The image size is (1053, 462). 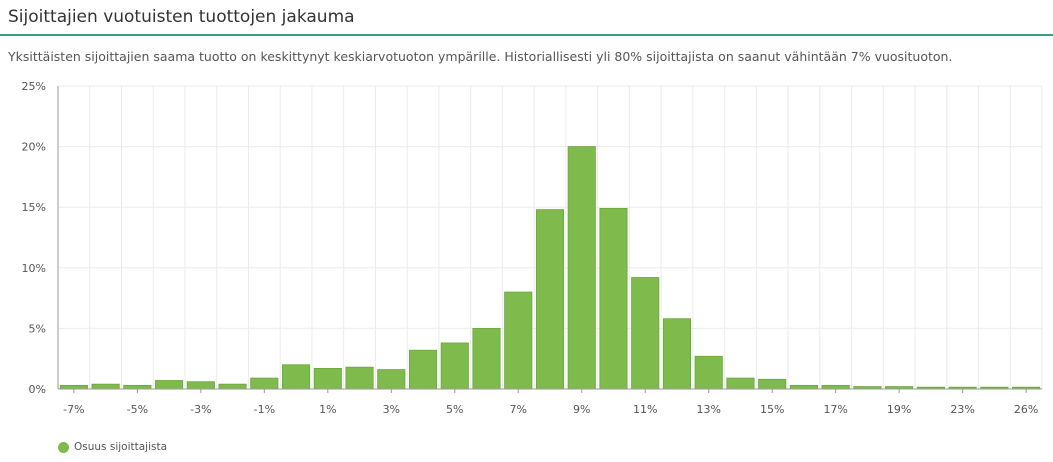 What do you see at coordinates (581, 268) in the screenshot?
I see `bar-9%` at bounding box center [581, 268].